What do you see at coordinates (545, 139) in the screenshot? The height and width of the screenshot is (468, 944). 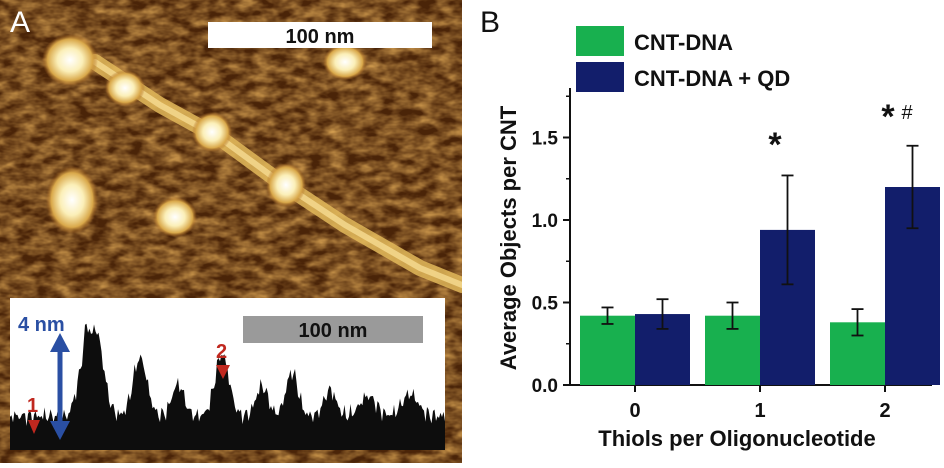 I see `y-tick-label: 1.5` at bounding box center [545, 139].